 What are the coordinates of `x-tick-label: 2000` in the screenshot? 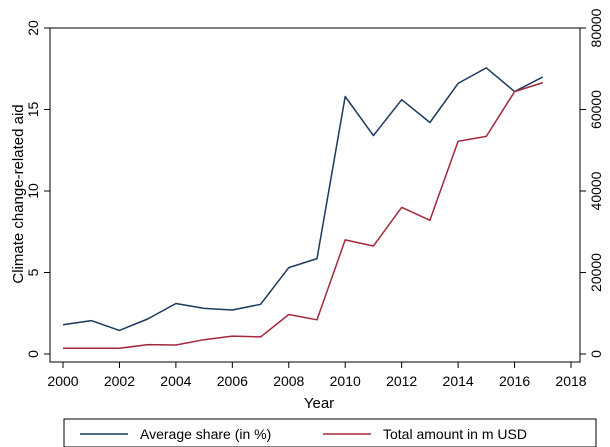 It's located at (62, 381).